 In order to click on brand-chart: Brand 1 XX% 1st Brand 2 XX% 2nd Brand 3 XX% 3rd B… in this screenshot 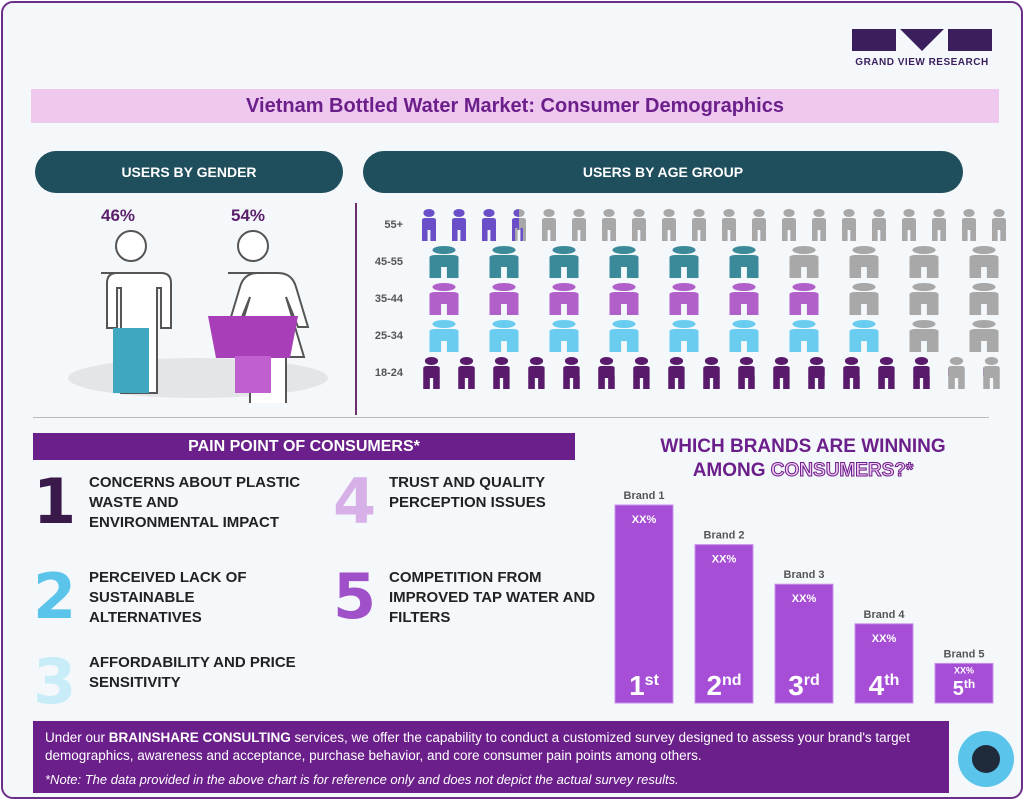, I will do `click(804, 597)`.